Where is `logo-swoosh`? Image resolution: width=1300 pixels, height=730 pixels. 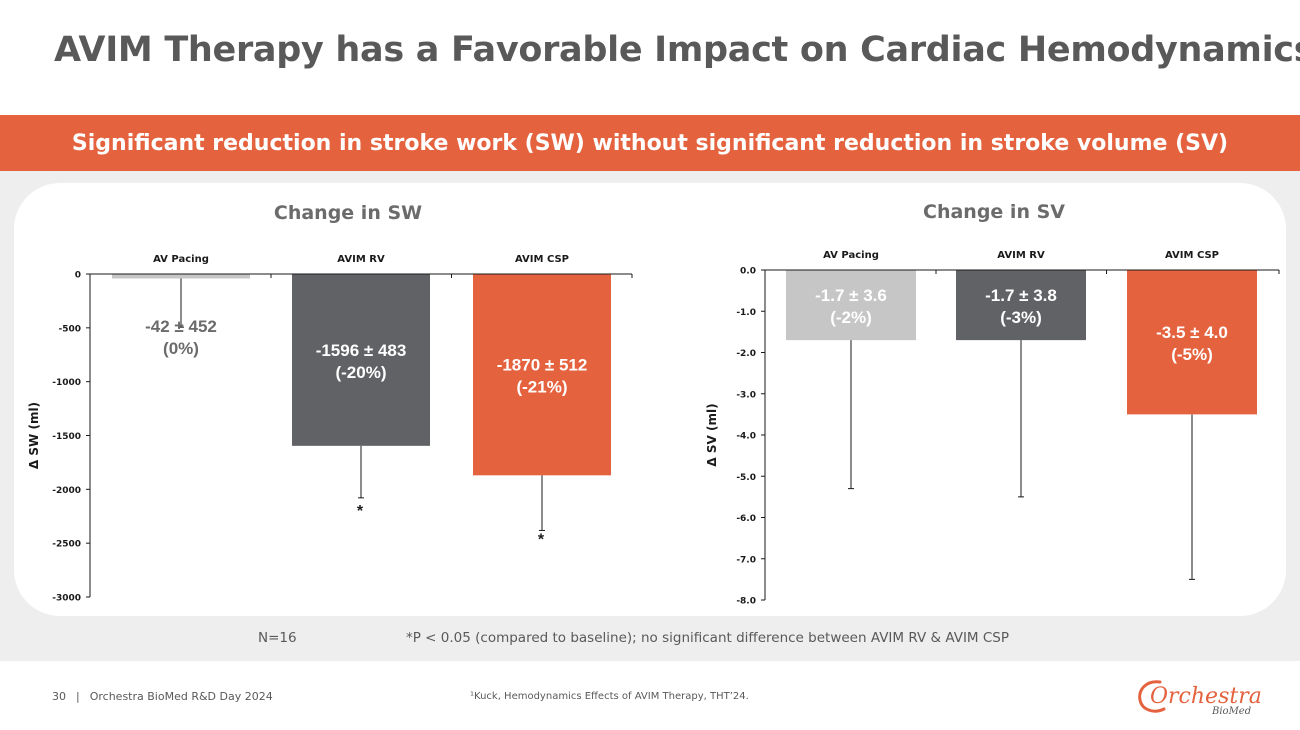
logo-swoosh is located at coordinates (1152, 696).